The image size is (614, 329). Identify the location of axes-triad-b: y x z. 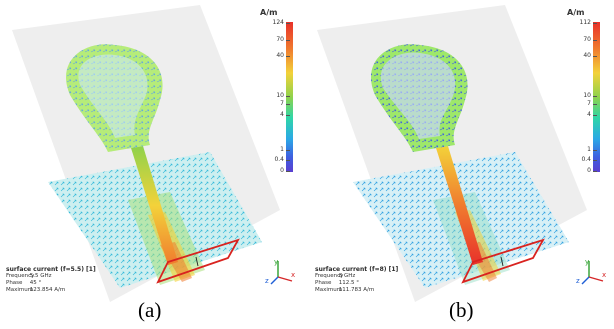
(591, 271).